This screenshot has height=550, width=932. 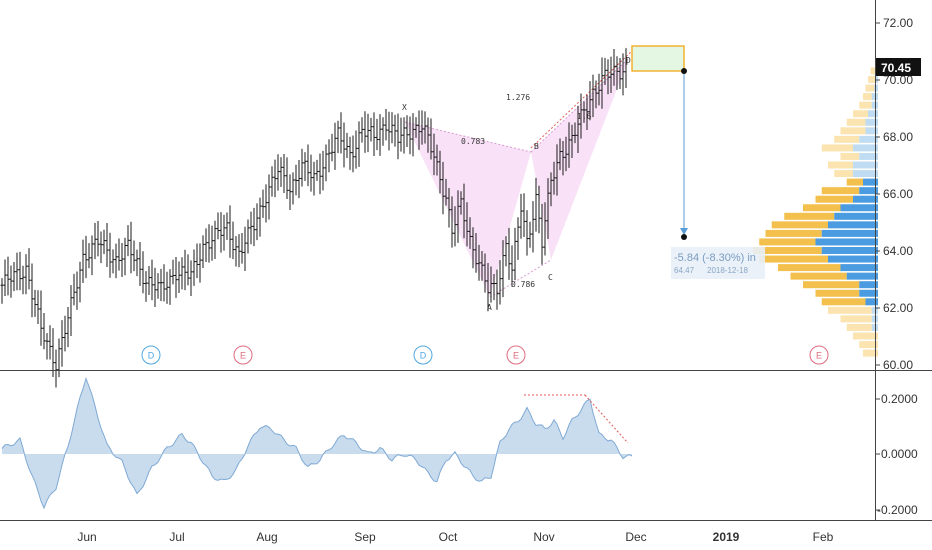 I want to click on pattern-point-a: A, so click(x=489, y=307).